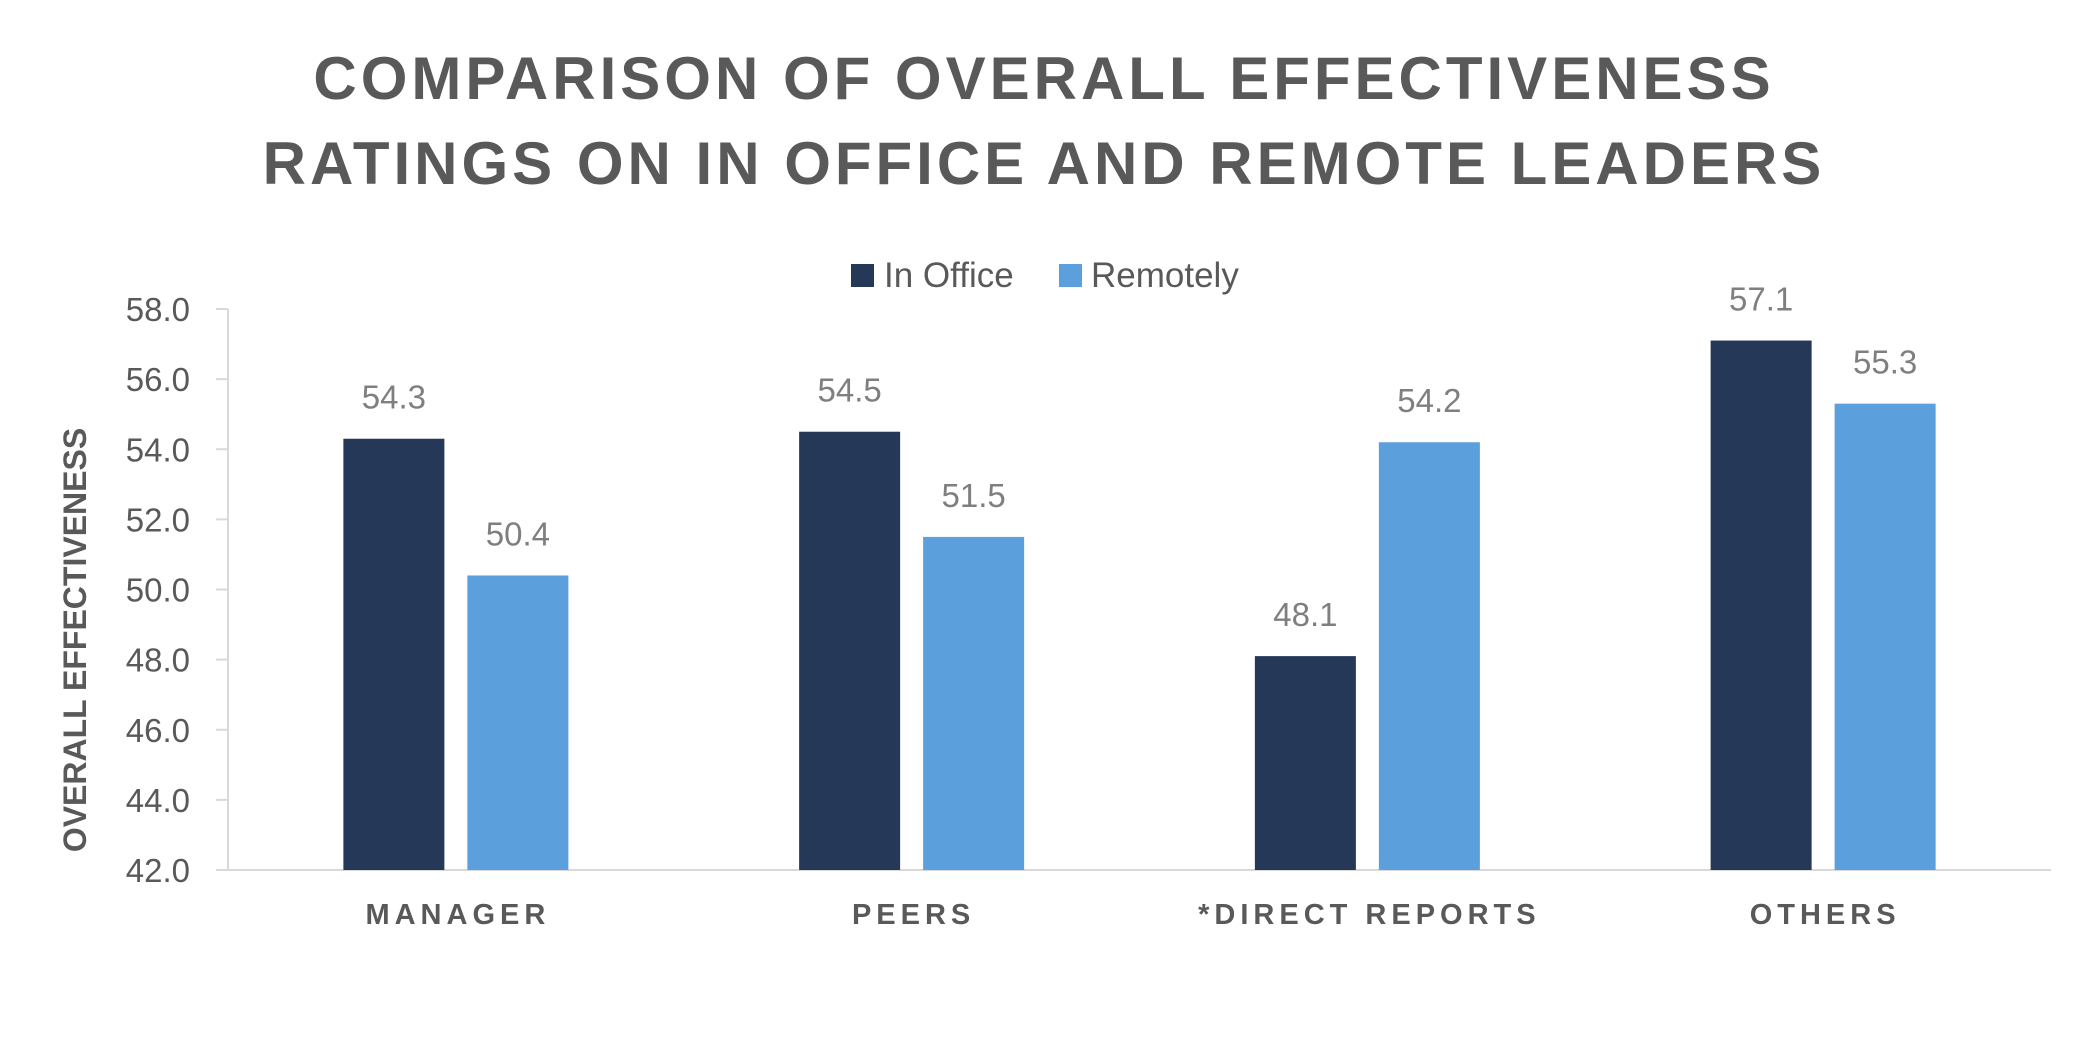 The width and height of the screenshot is (2088, 1042). What do you see at coordinates (862, 275) in the screenshot?
I see `legend-swatch-in-office` at bounding box center [862, 275].